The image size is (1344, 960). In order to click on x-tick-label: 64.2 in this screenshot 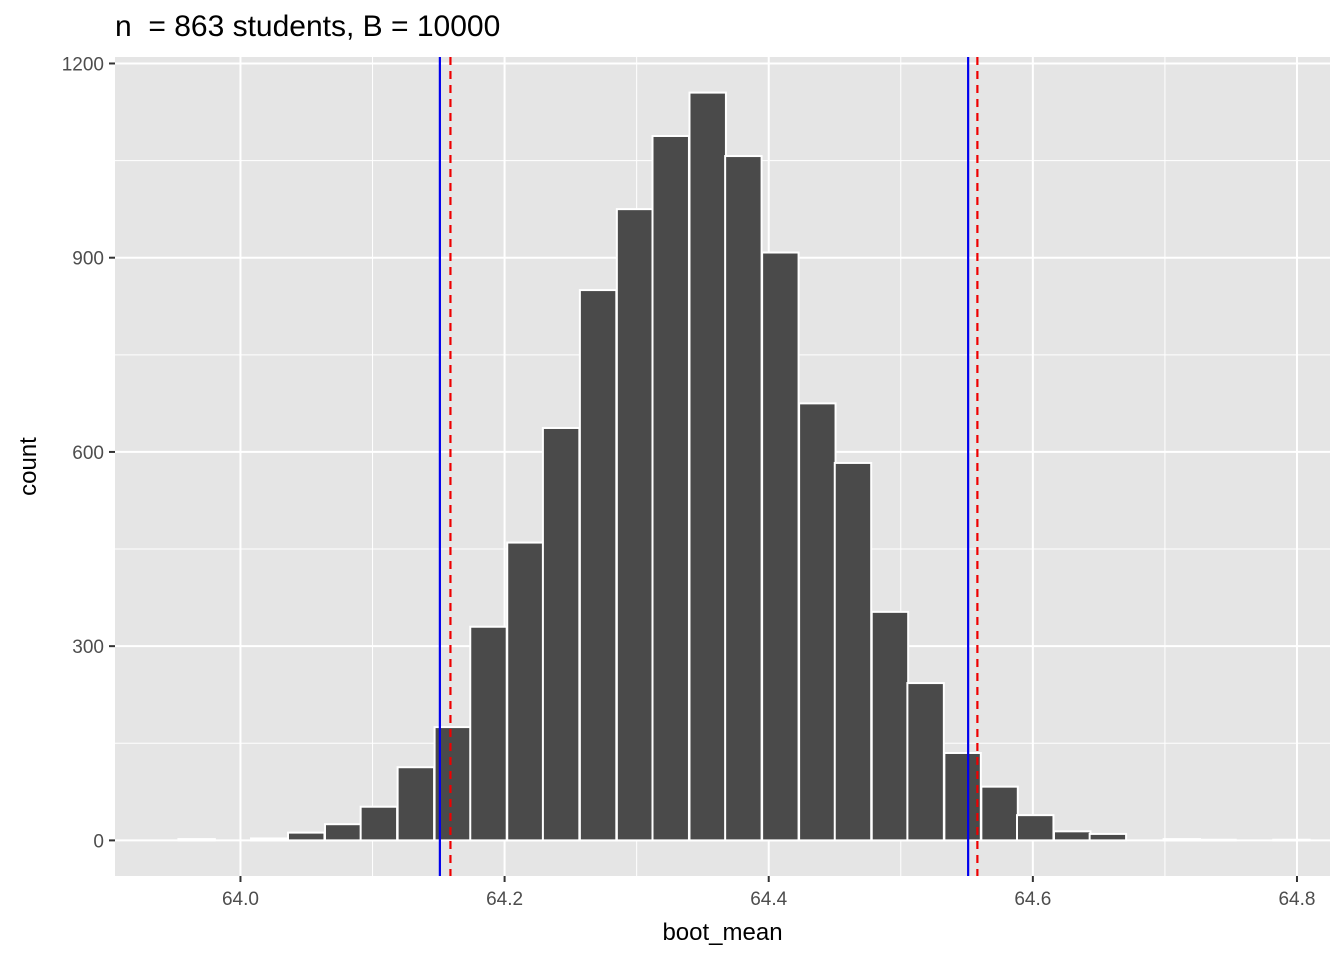, I will do `click(504, 899)`.